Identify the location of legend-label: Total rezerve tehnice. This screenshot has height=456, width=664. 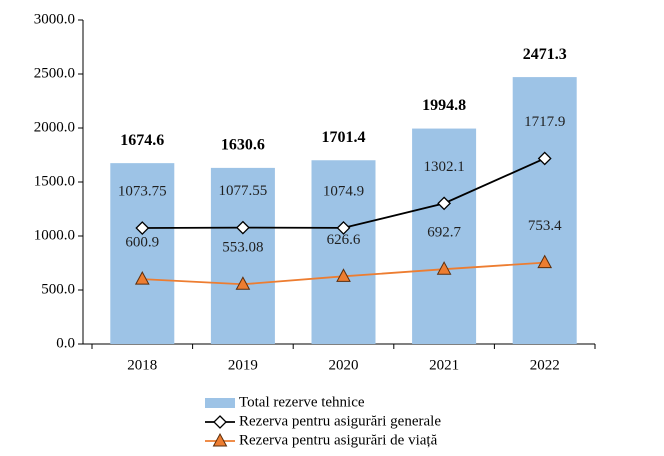
(302, 402).